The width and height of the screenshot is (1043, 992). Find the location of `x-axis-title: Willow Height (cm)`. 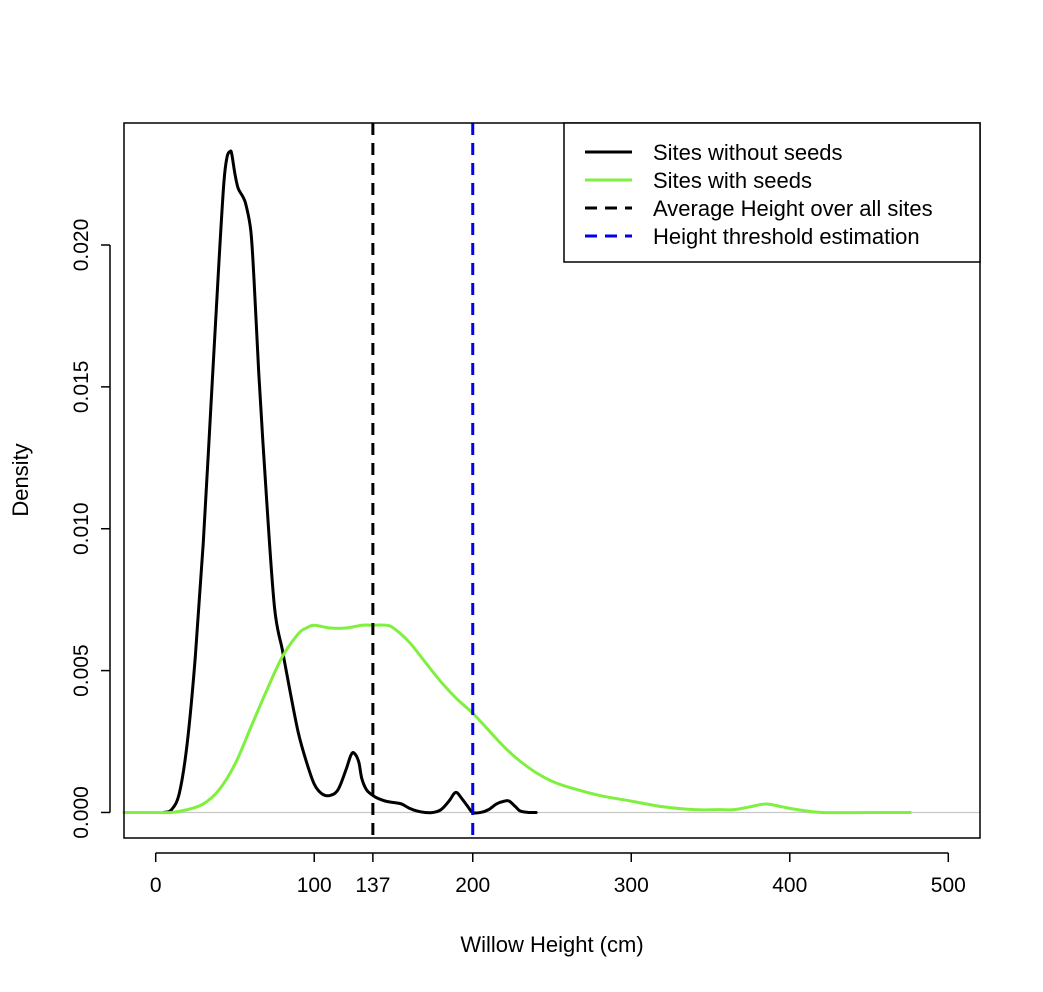

x-axis-title: Willow Height (cm) is located at coordinates (551, 944).